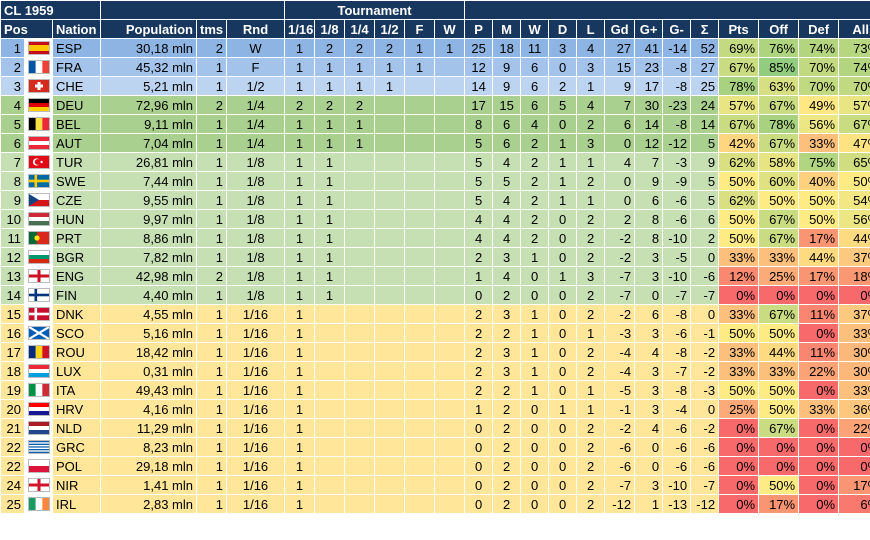 Image resolution: width=870 pixels, height=540 pixels. Describe the element at coordinates (649, 124) in the screenshot. I see `cell-gplus: 14` at that location.